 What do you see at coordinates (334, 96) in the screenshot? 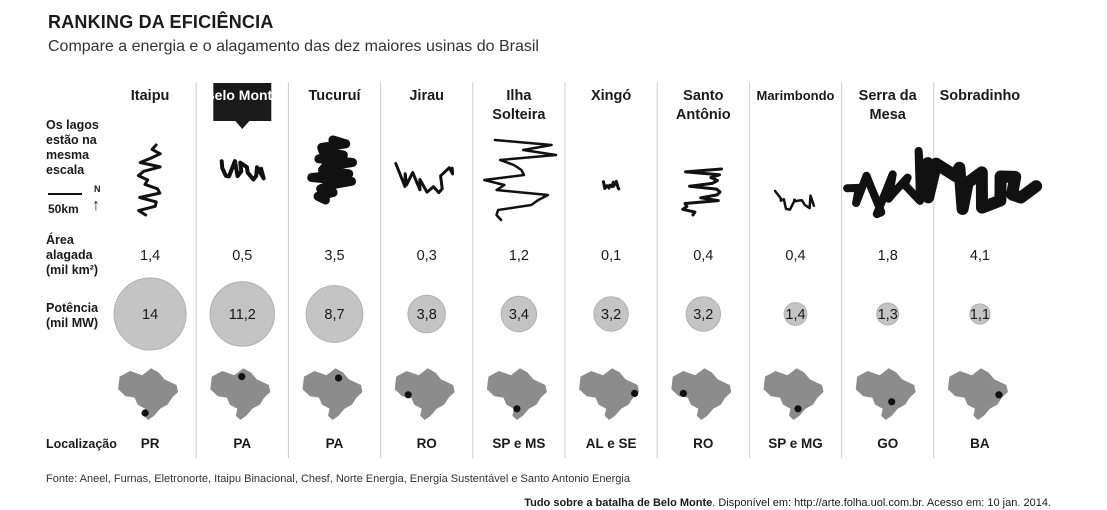
I see `plant-name-label: Tucuruí` at bounding box center [334, 96].